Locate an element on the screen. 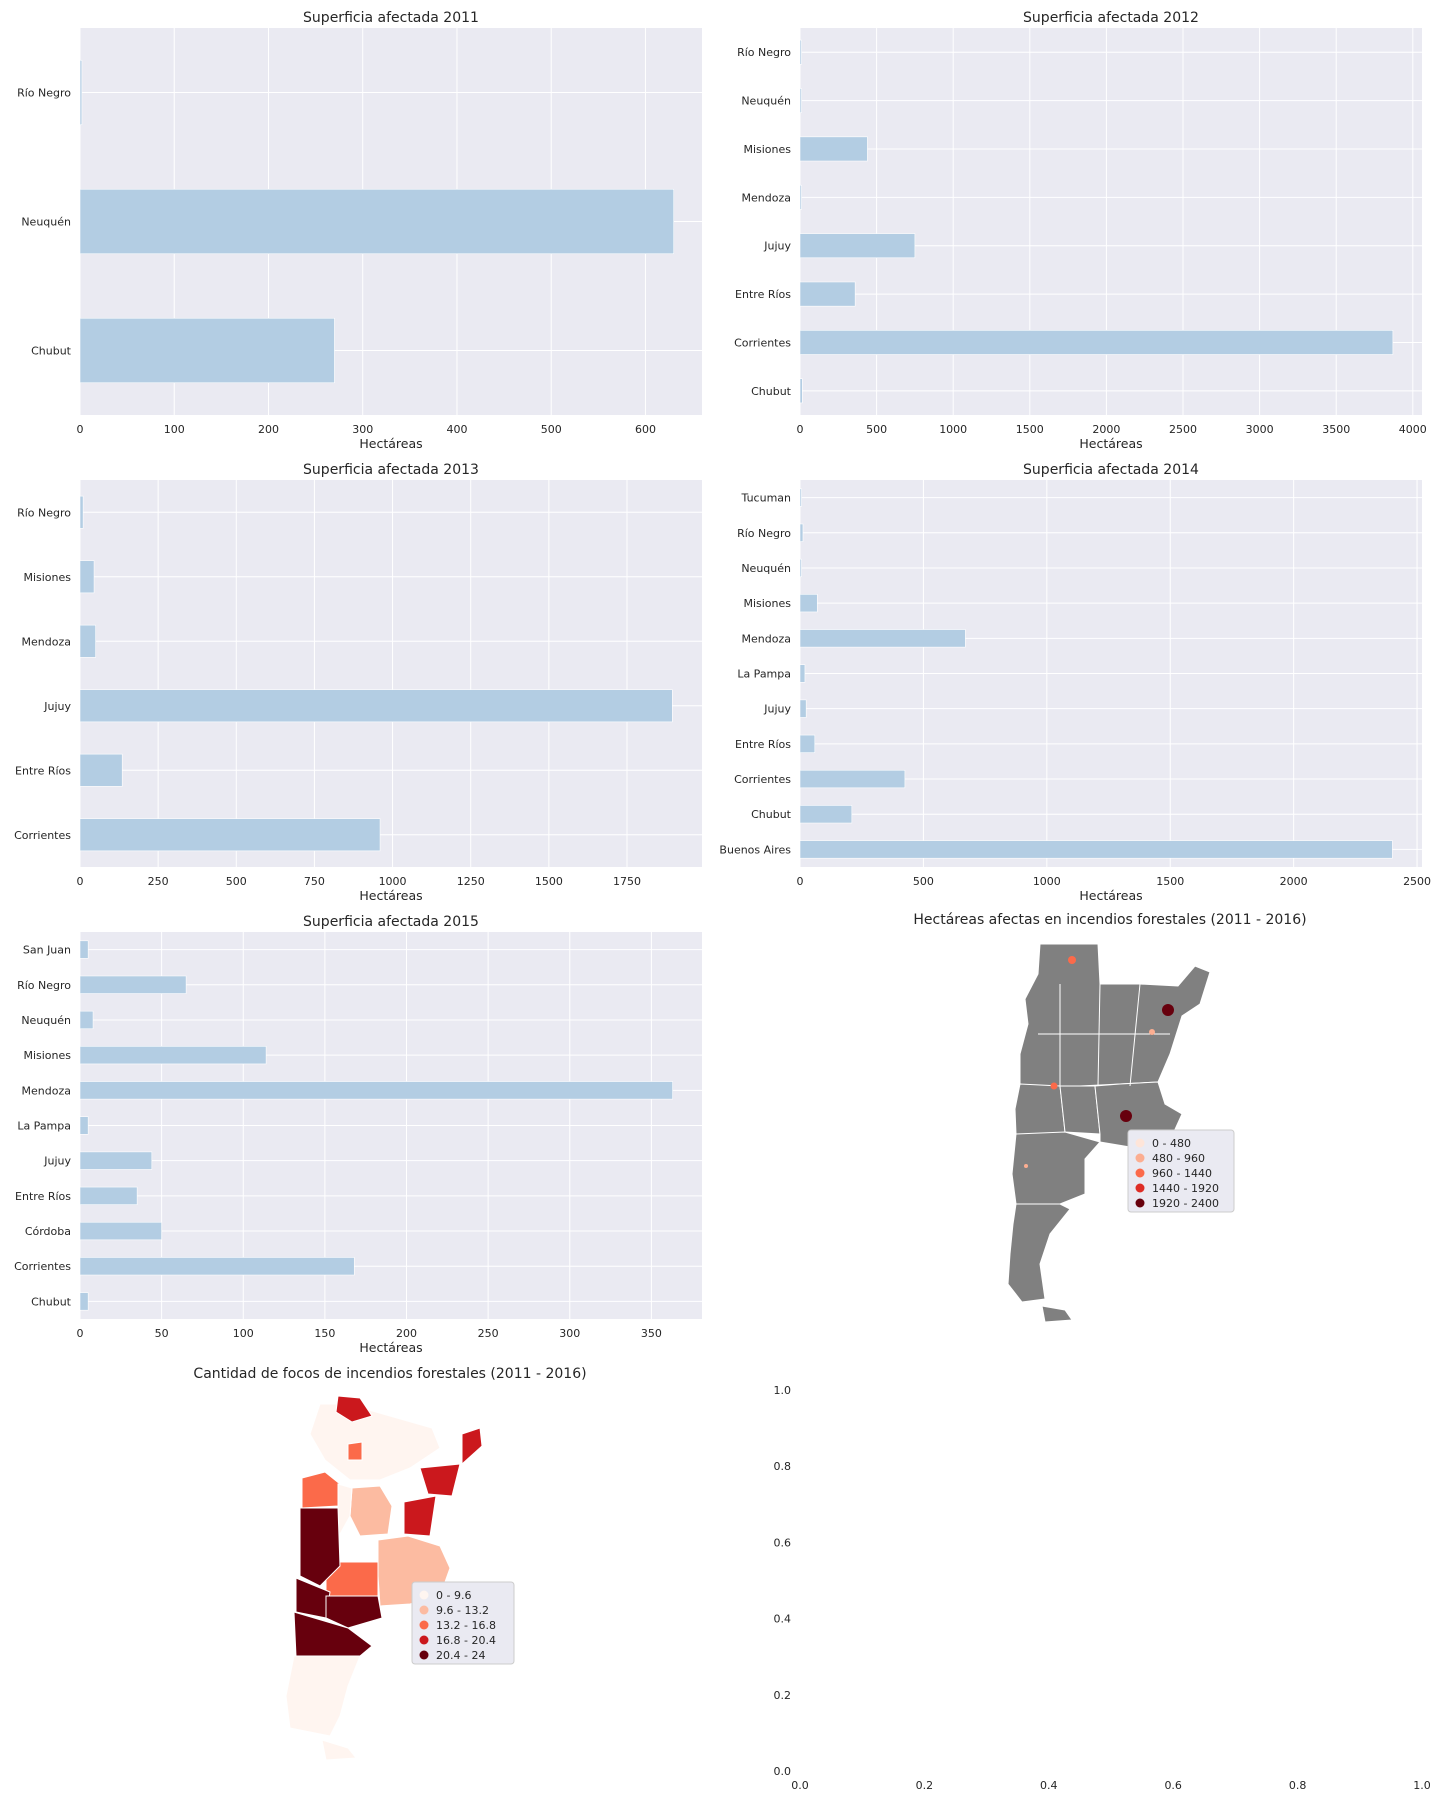  category-tick-label: Jujuy is located at coordinates (777, 246).